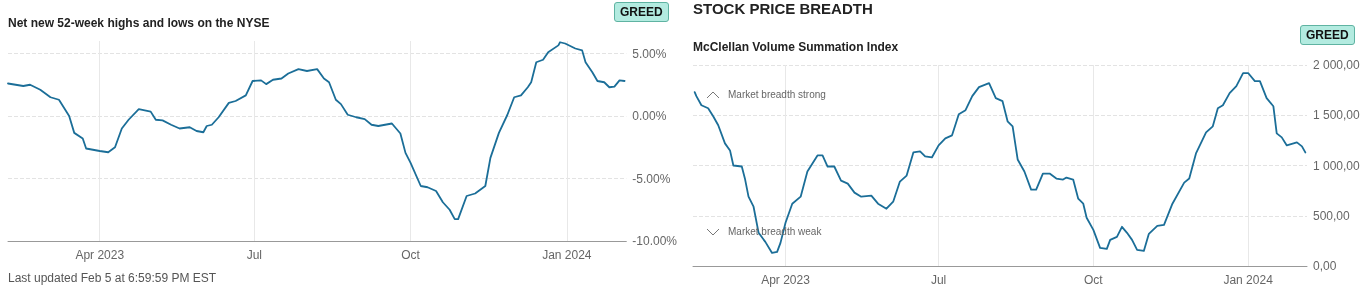  What do you see at coordinates (649, 116) in the screenshot?
I see `y-tick-label: 0.00%` at bounding box center [649, 116].